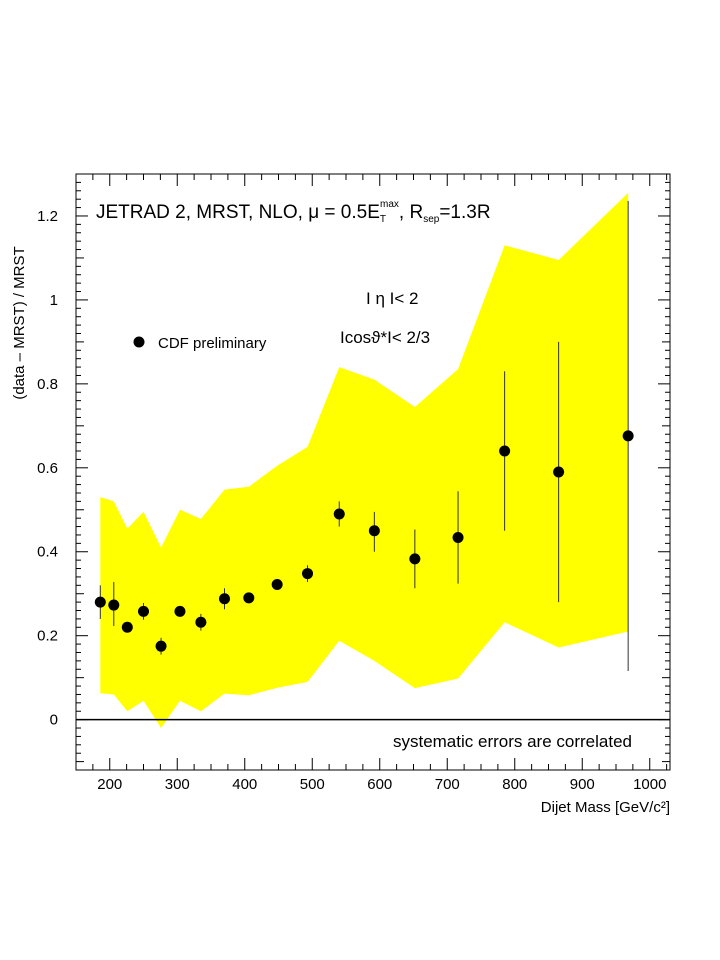 This screenshot has height=960, width=720. Describe the element at coordinates (19, 322) in the screenshot. I see `y-axis-title: (data – MRST) / MRST` at that location.